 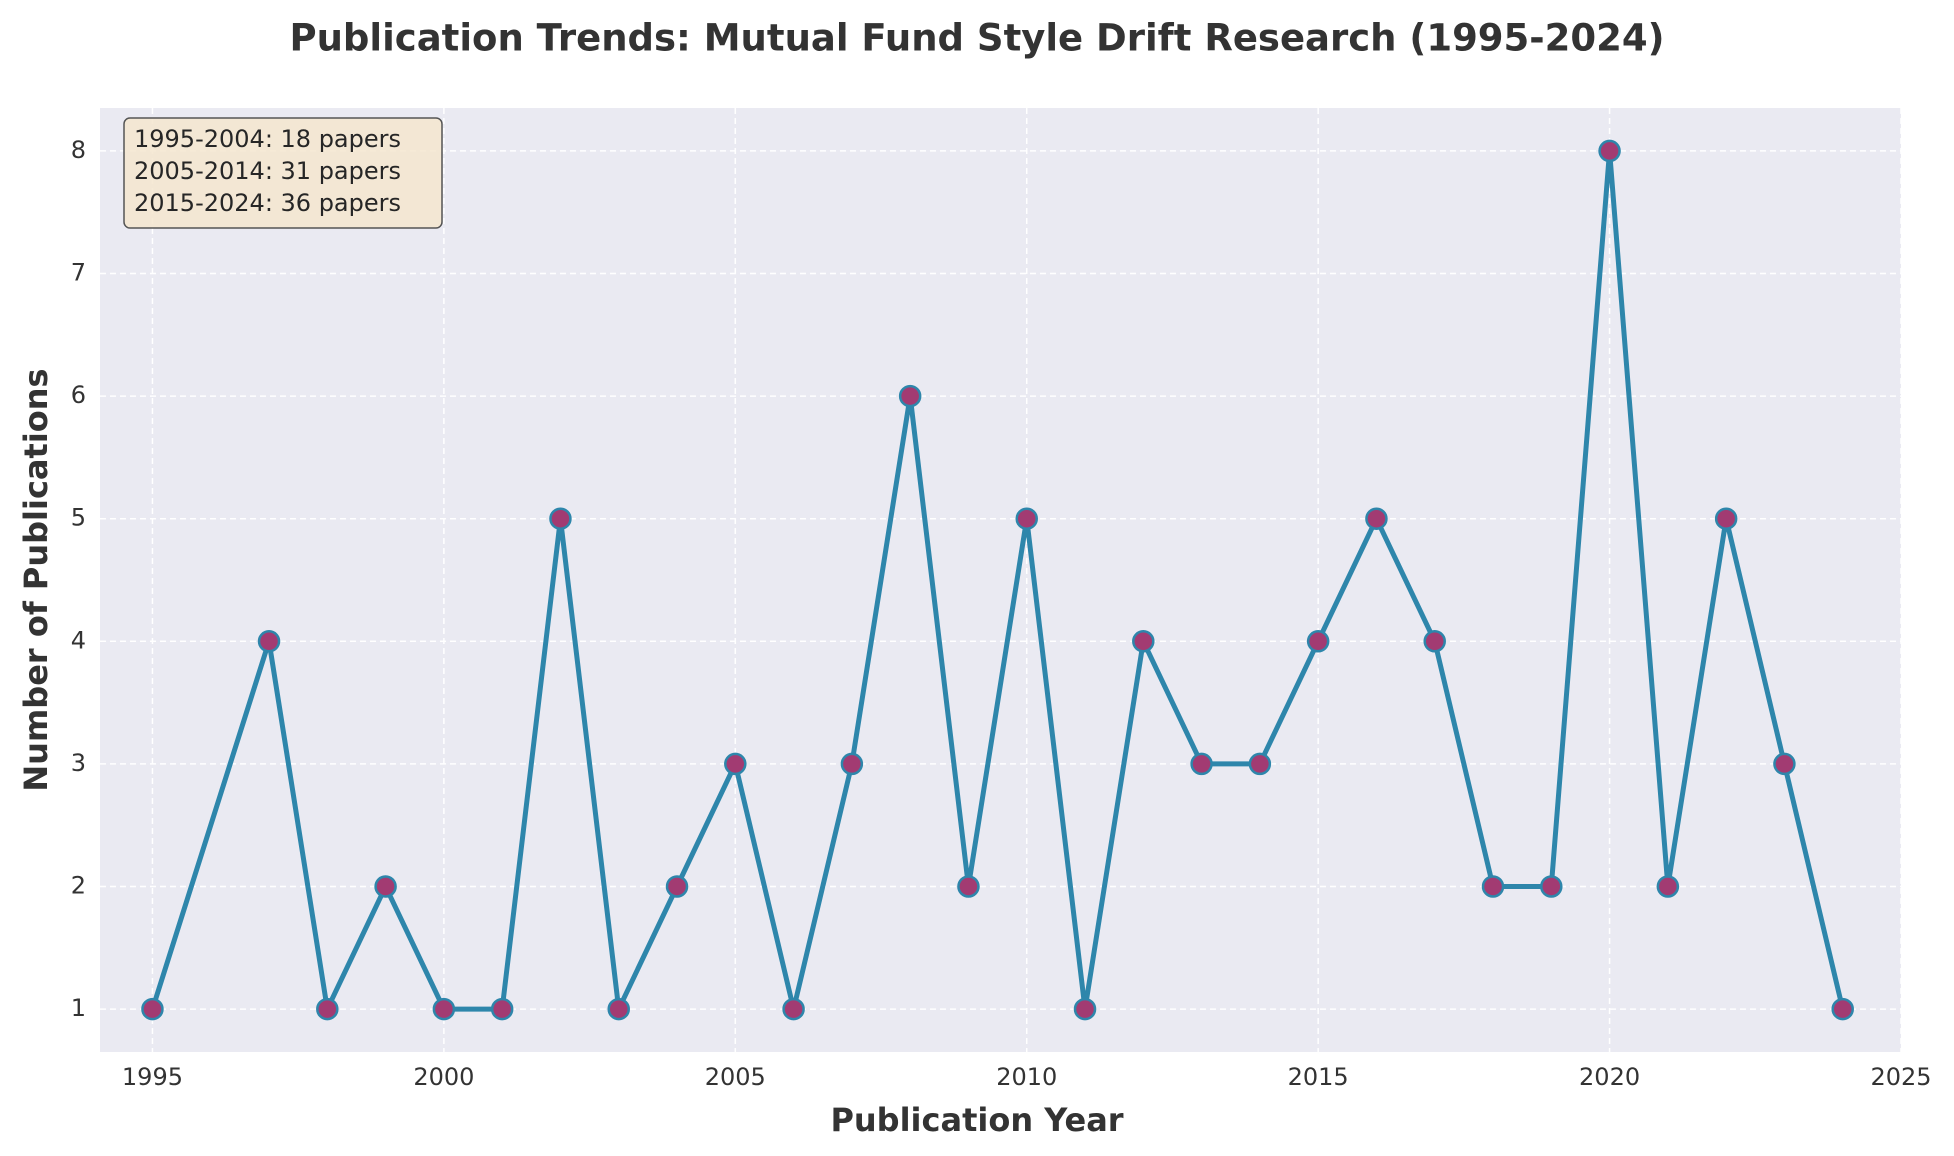 What do you see at coordinates (1900, 1077) in the screenshot?
I see `x-tick-label: 2025` at bounding box center [1900, 1077].